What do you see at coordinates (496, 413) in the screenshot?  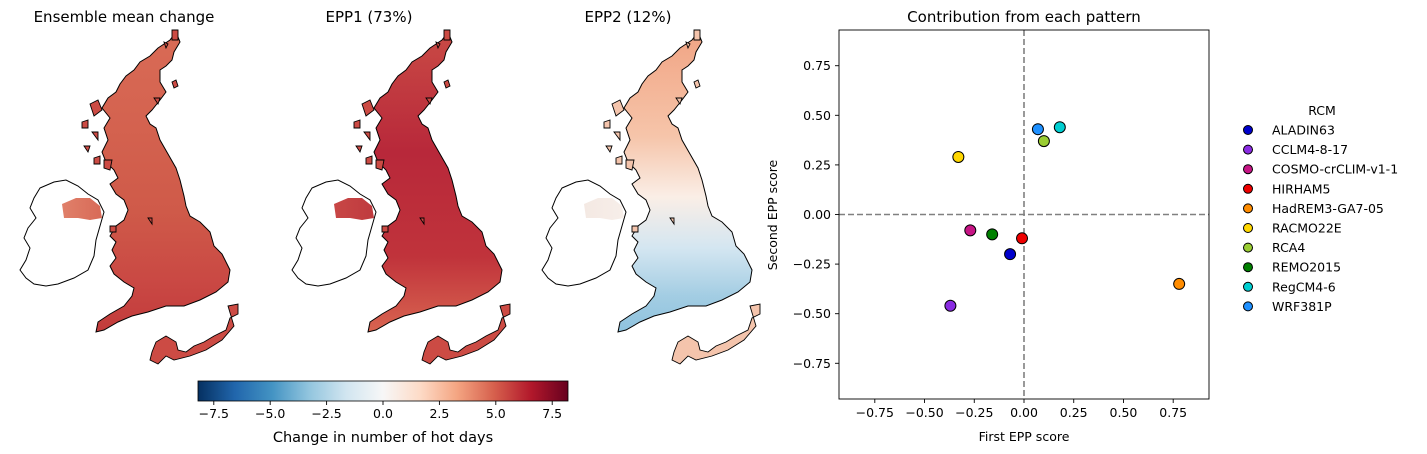 I see `colorbar-tick-label: 5.0` at bounding box center [496, 413].